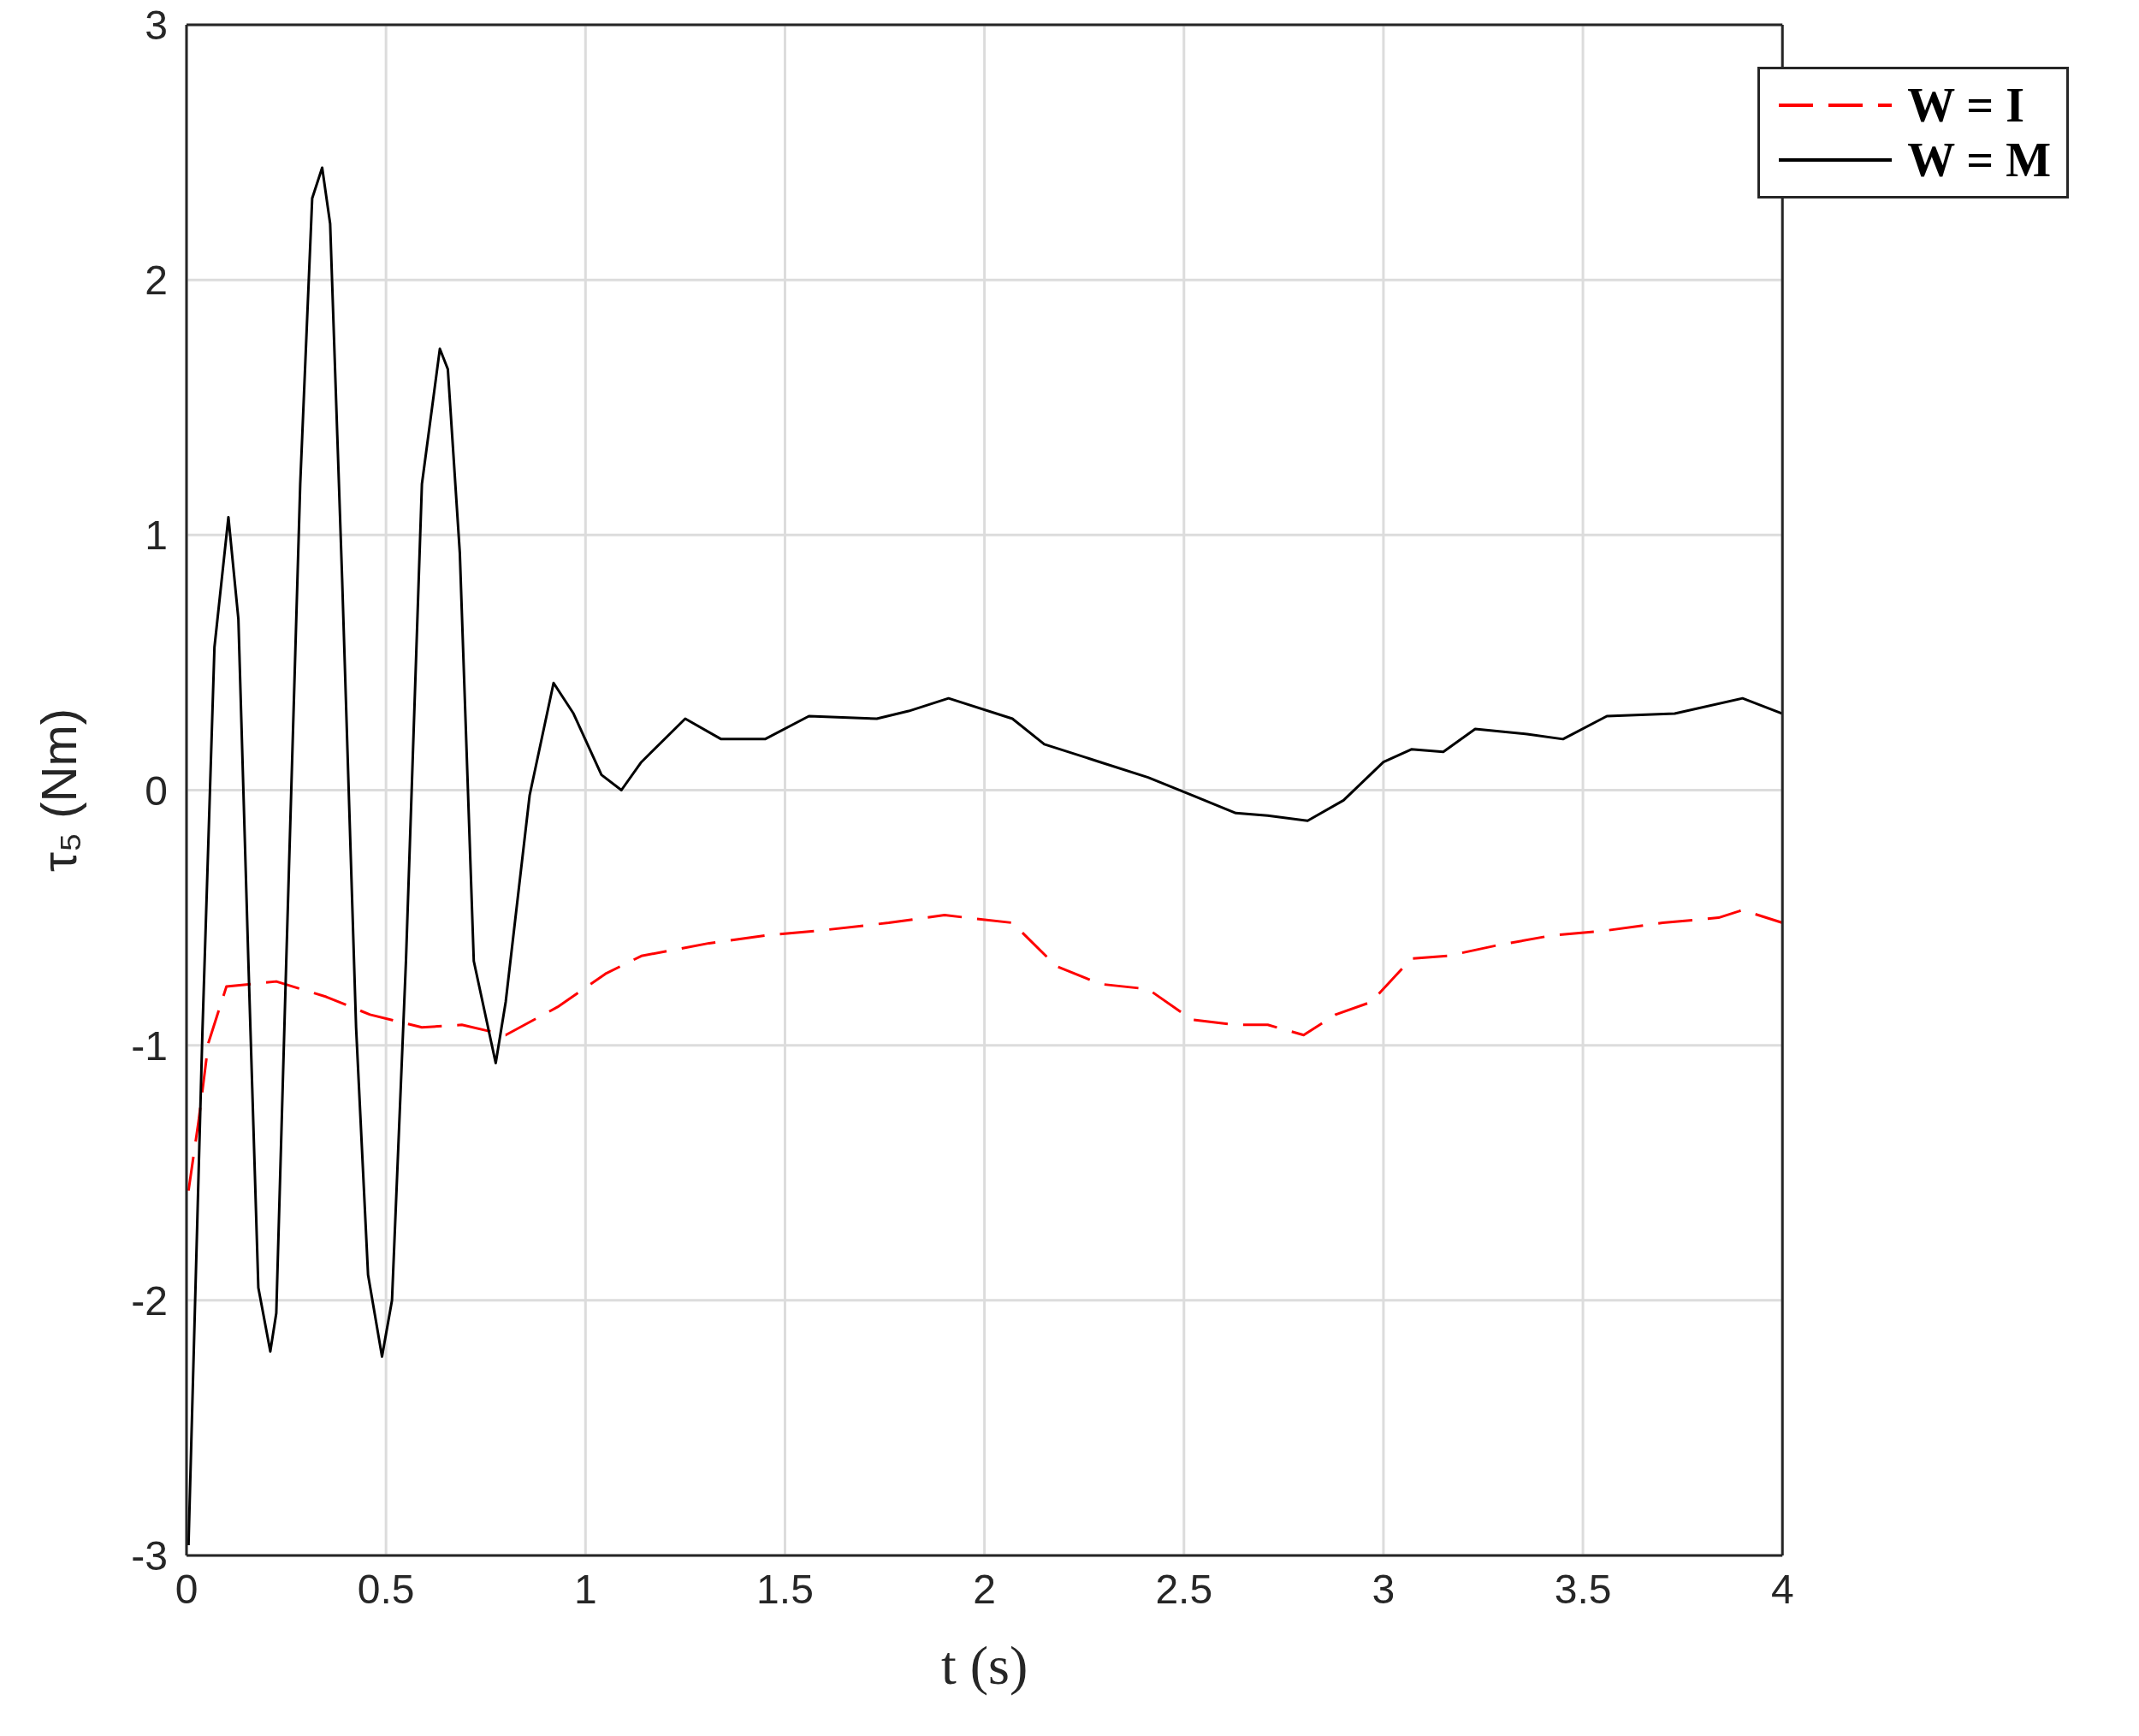 The height and width of the screenshot is (1736, 2139). What do you see at coordinates (149, 1045) in the screenshot?
I see `y-tick-label: -1` at bounding box center [149, 1045].